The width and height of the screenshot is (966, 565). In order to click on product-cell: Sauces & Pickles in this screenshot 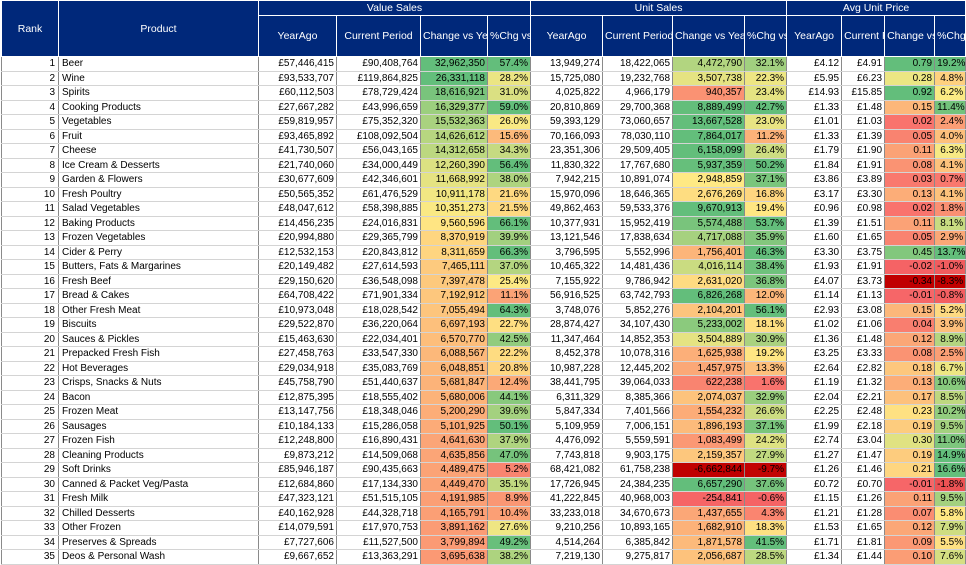, I will do `click(158, 339)`.